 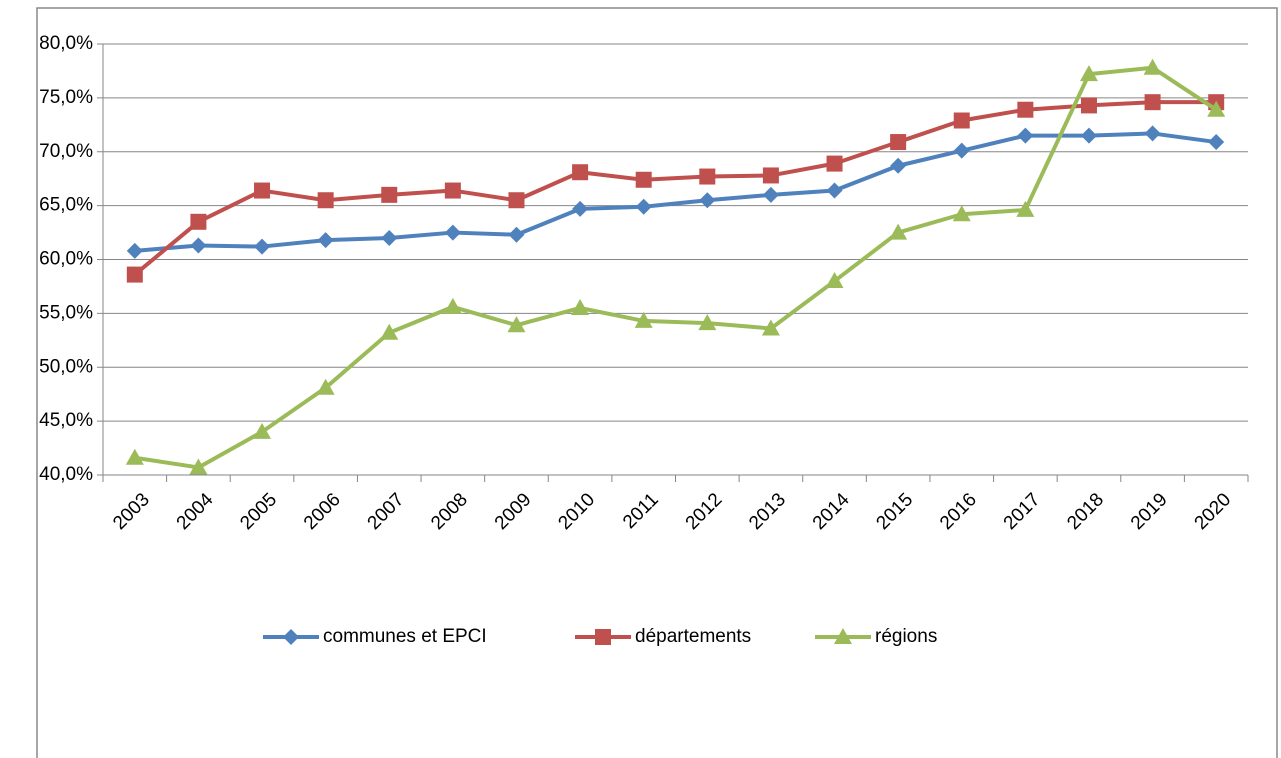 I want to click on x-tick-label: 2007, so click(x=386, y=511).